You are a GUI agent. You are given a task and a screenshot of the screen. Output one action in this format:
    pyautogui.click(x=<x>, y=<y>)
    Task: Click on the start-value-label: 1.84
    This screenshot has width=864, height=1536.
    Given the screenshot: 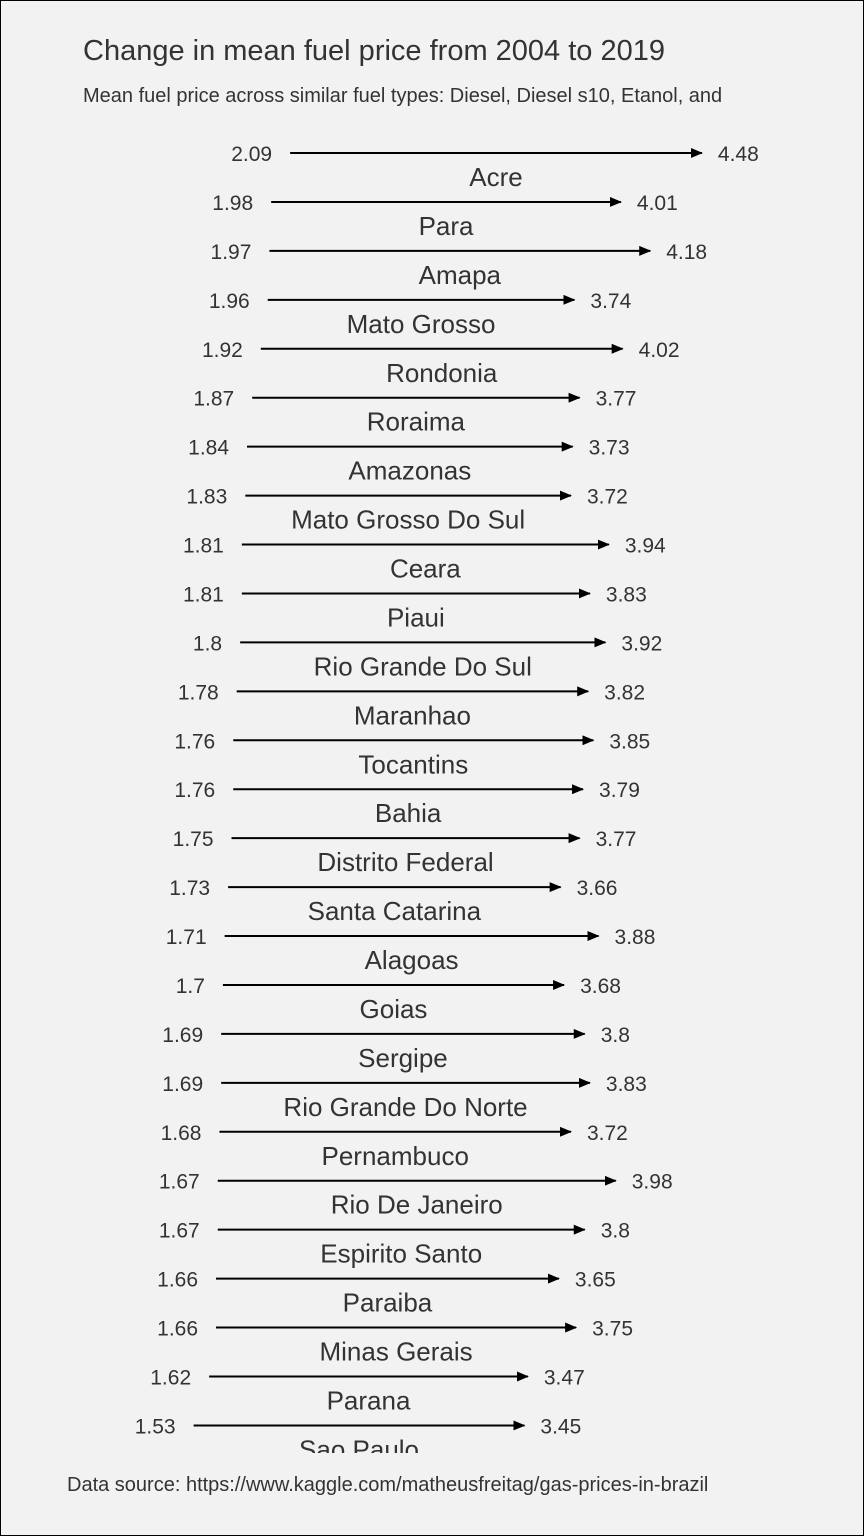 What is the action you would take?
    pyautogui.click(x=208, y=448)
    